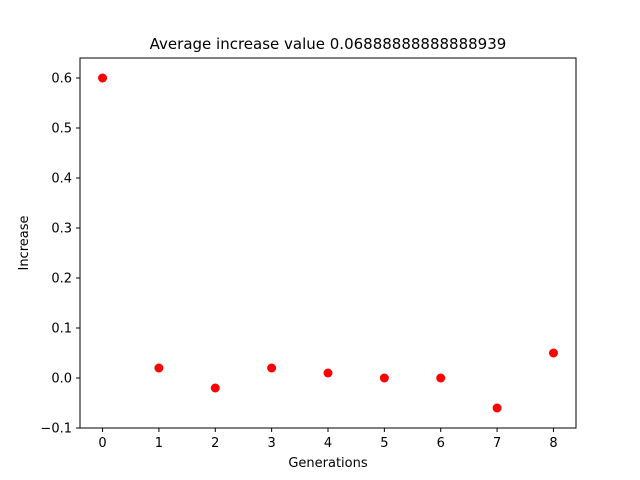 The width and height of the screenshot is (640, 480). Describe the element at coordinates (61, 179) in the screenshot. I see `y-tick-label: 0.4` at that location.